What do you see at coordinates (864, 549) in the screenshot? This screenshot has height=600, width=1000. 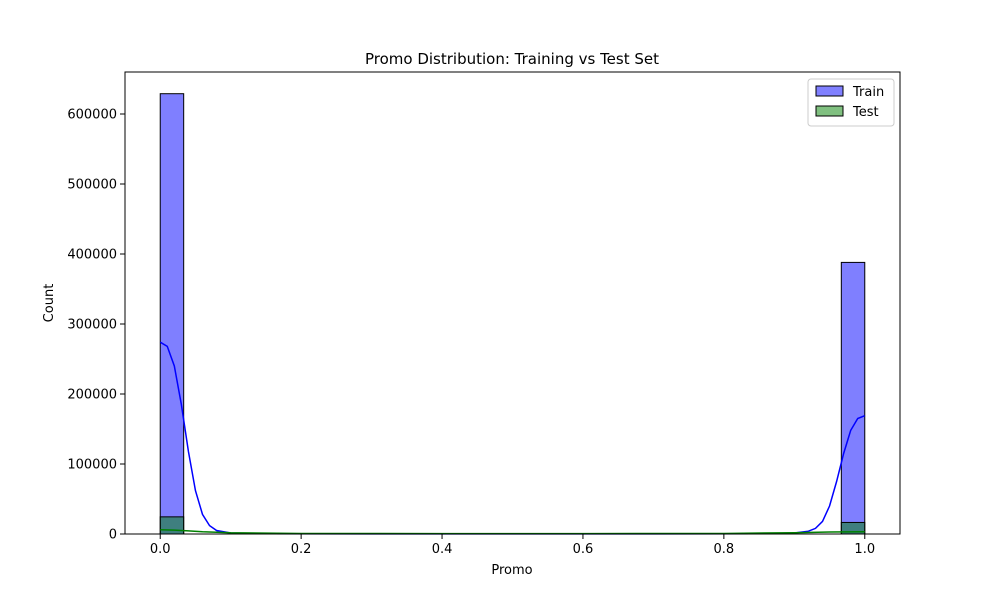 I see `x-tick-label: 1.0` at bounding box center [864, 549].